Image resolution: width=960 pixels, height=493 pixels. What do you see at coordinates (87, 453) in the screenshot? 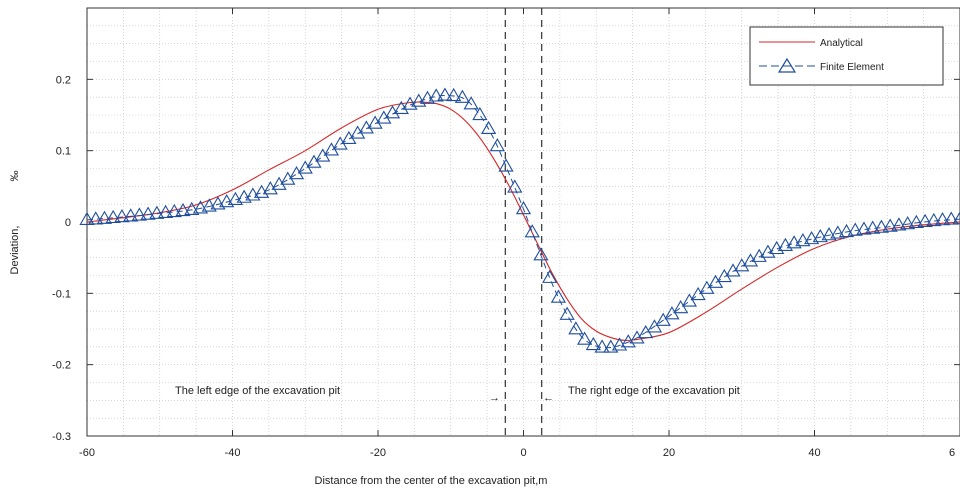
I see `x-tick-label: -60` at bounding box center [87, 453].